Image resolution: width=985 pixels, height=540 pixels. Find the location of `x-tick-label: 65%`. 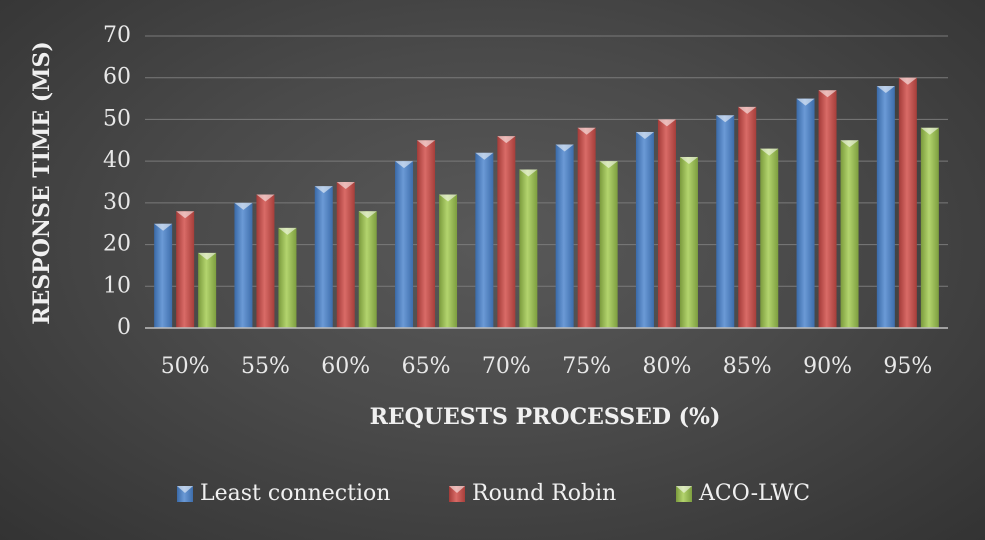

x-tick-label: 65% is located at coordinates (426, 366).